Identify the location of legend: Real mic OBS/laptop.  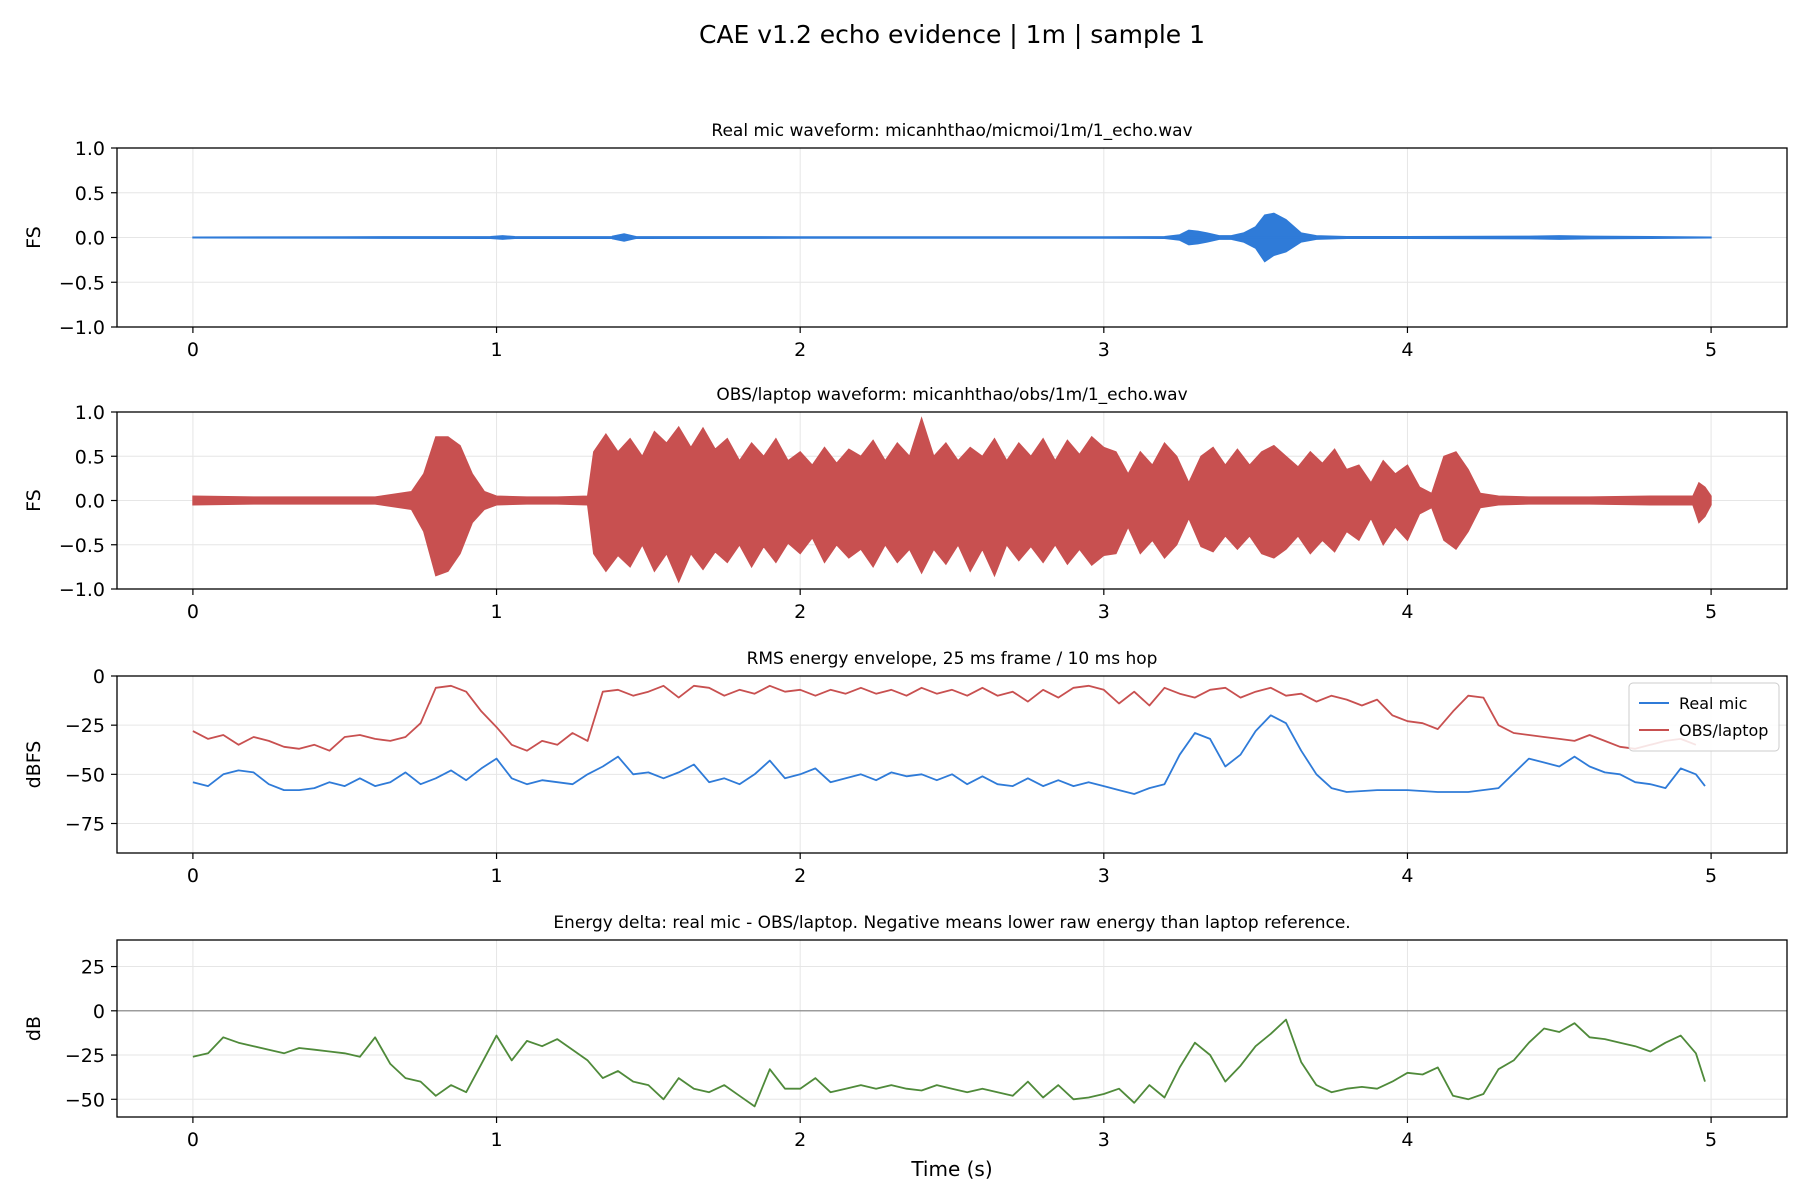
(1704, 717).